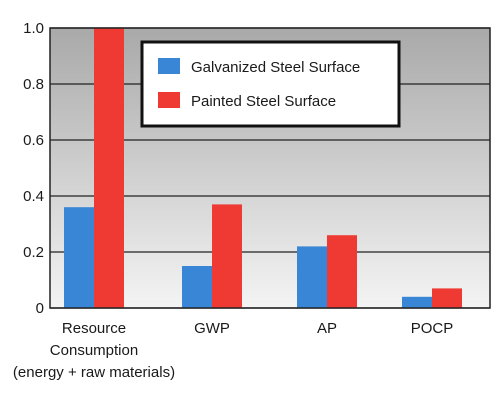 This screenshot has width=500, height=402. Describe the element at coordinates (33, 252) in the screenshot. I see `y-tick-label: 0.2` at that location.